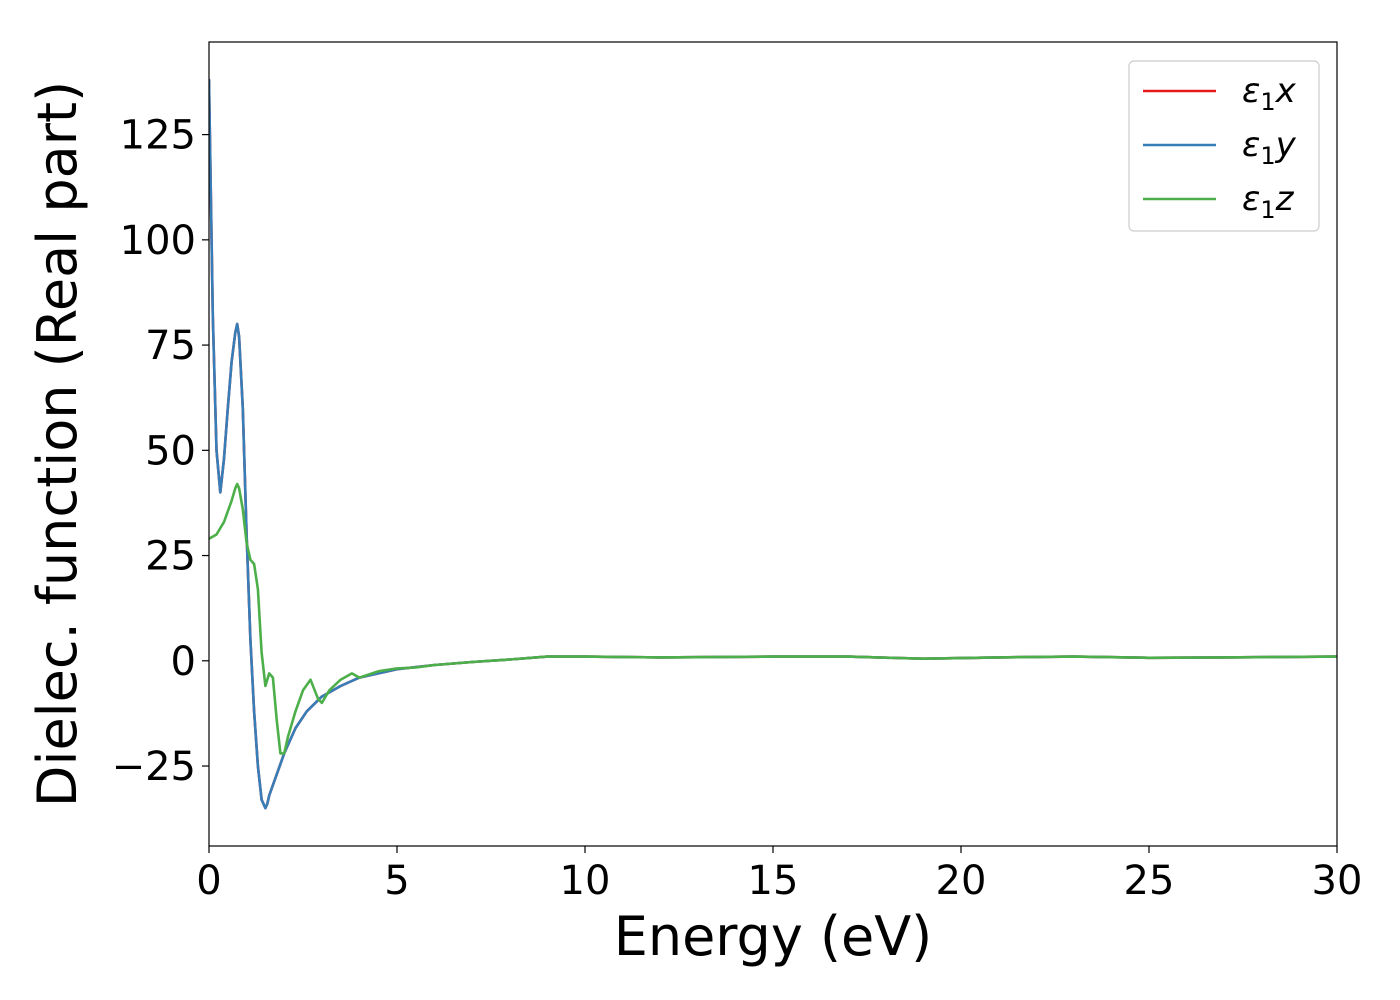 Image resolution: width=1400 pixels, height=1000 pixels. I want to click on x-tick-label: 15, so click(773, 881).